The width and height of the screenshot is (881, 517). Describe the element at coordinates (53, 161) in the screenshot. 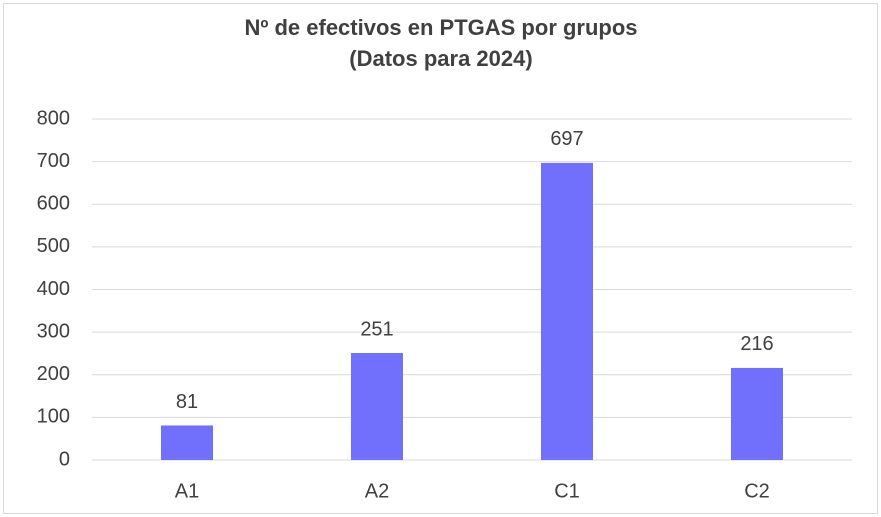

I see `y-tick-label: 700` at that location.